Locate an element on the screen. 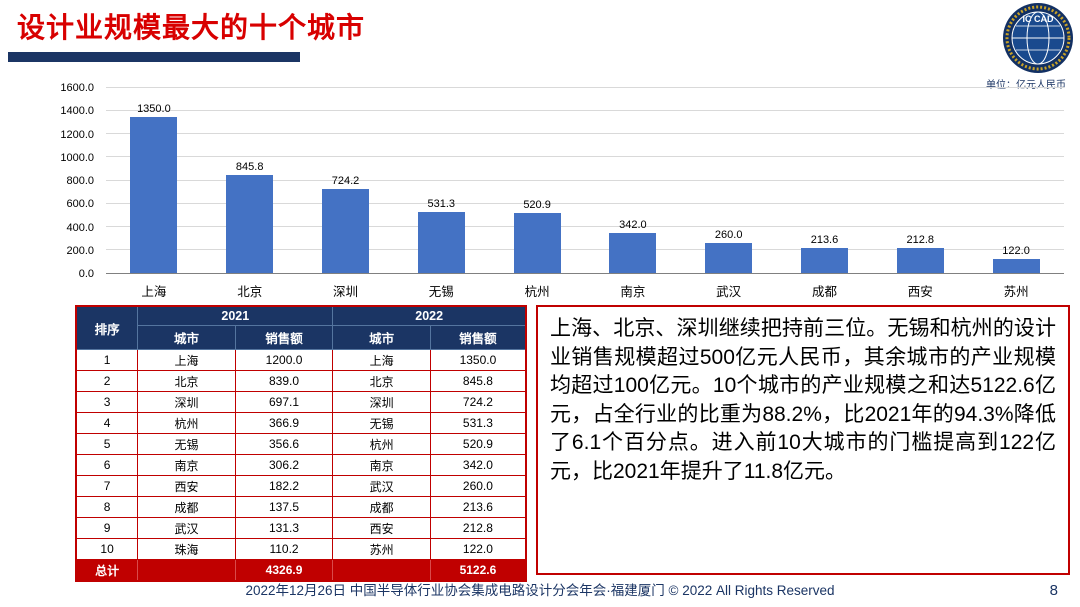  table-row: 8 成都 137.5 成都 213.6 is located at coordinates (301, 507).